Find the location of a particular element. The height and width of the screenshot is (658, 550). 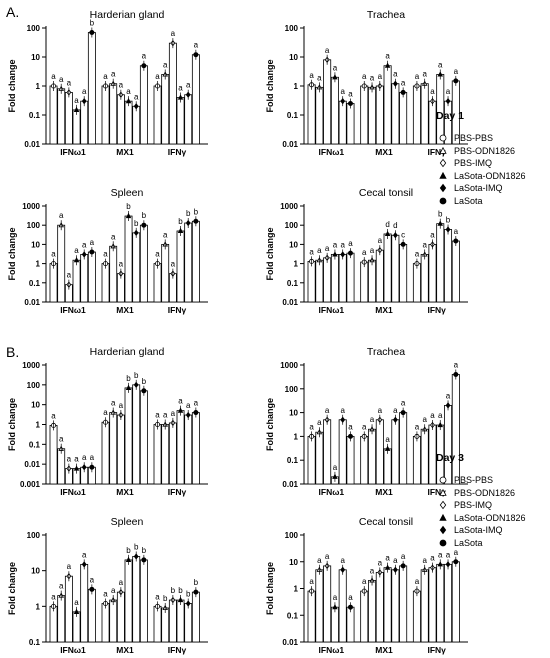

legend-label: PBS-IMQ is located at coordinates (473, 505).